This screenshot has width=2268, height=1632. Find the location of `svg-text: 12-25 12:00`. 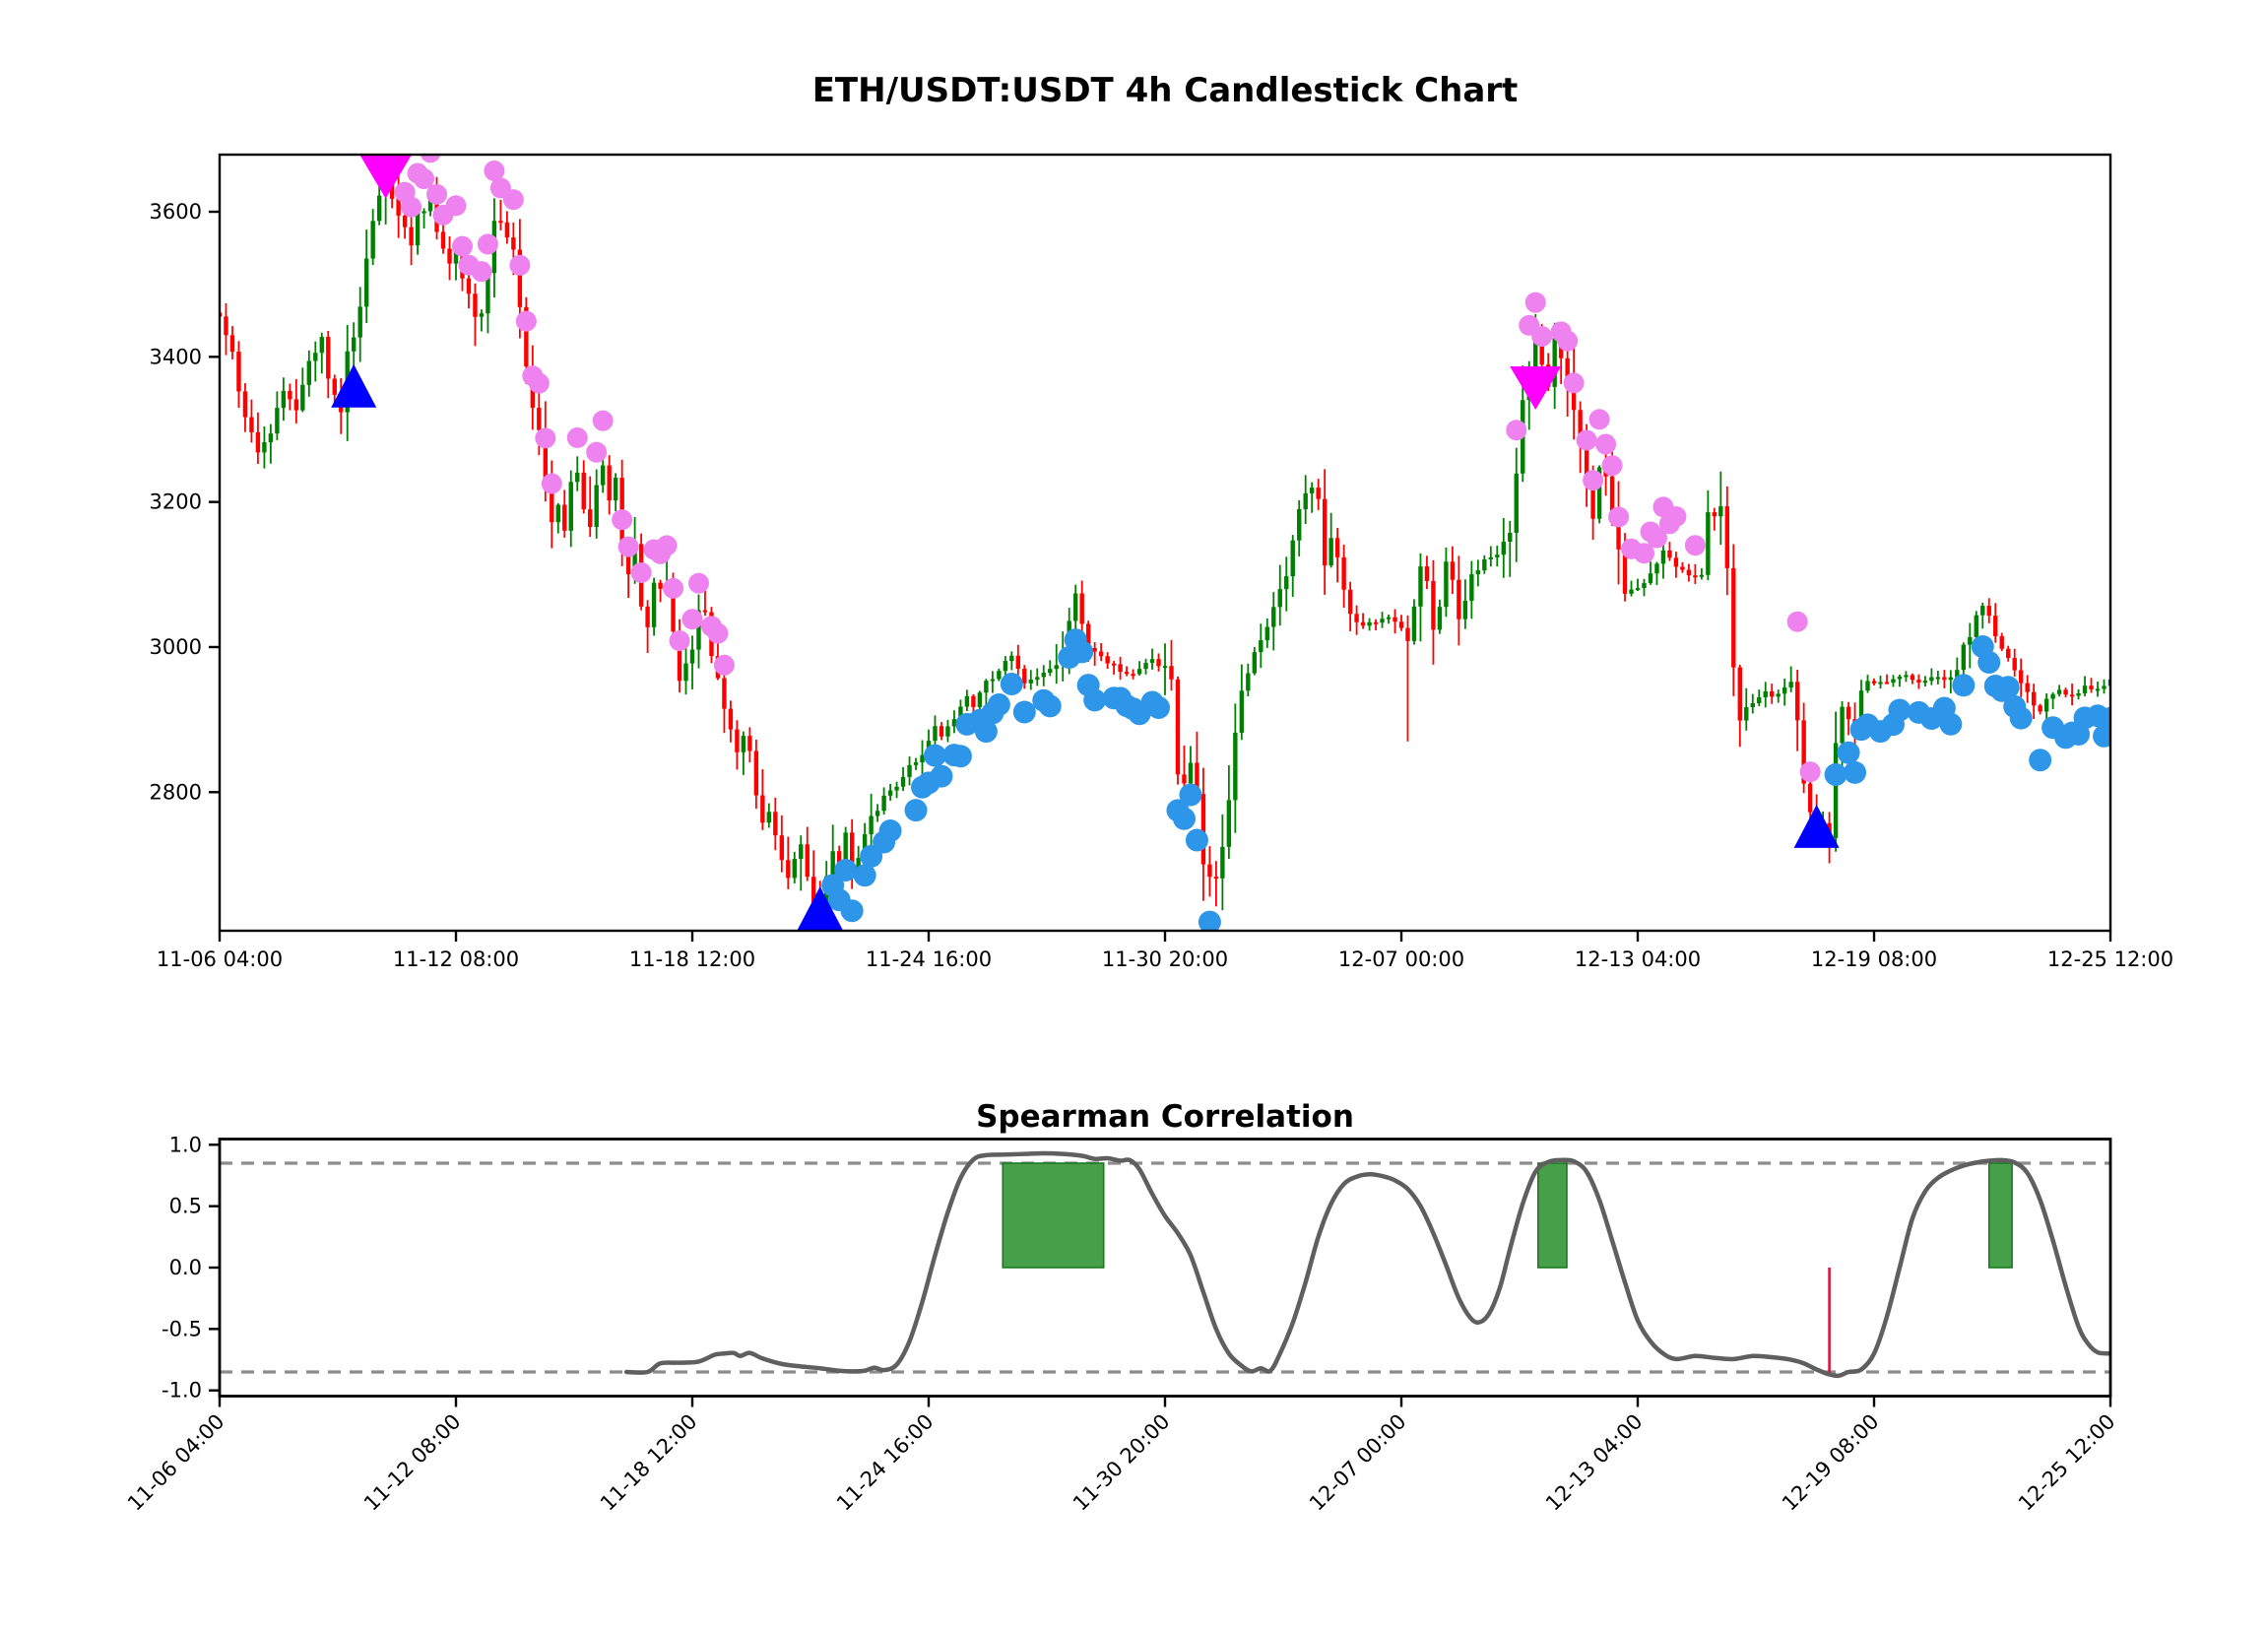

svg-text: 12-25 12:00 is located at coordinates (2067, 1463).